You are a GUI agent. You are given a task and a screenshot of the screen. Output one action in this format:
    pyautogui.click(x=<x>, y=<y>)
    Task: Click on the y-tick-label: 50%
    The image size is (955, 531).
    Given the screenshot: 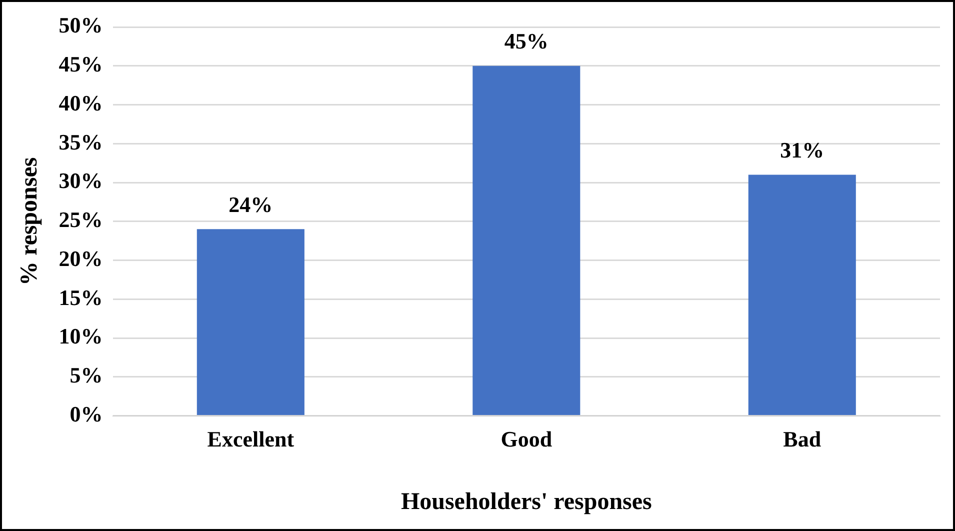 What is the action you would take?
    pyautogui.click(x=80, y=25)
    